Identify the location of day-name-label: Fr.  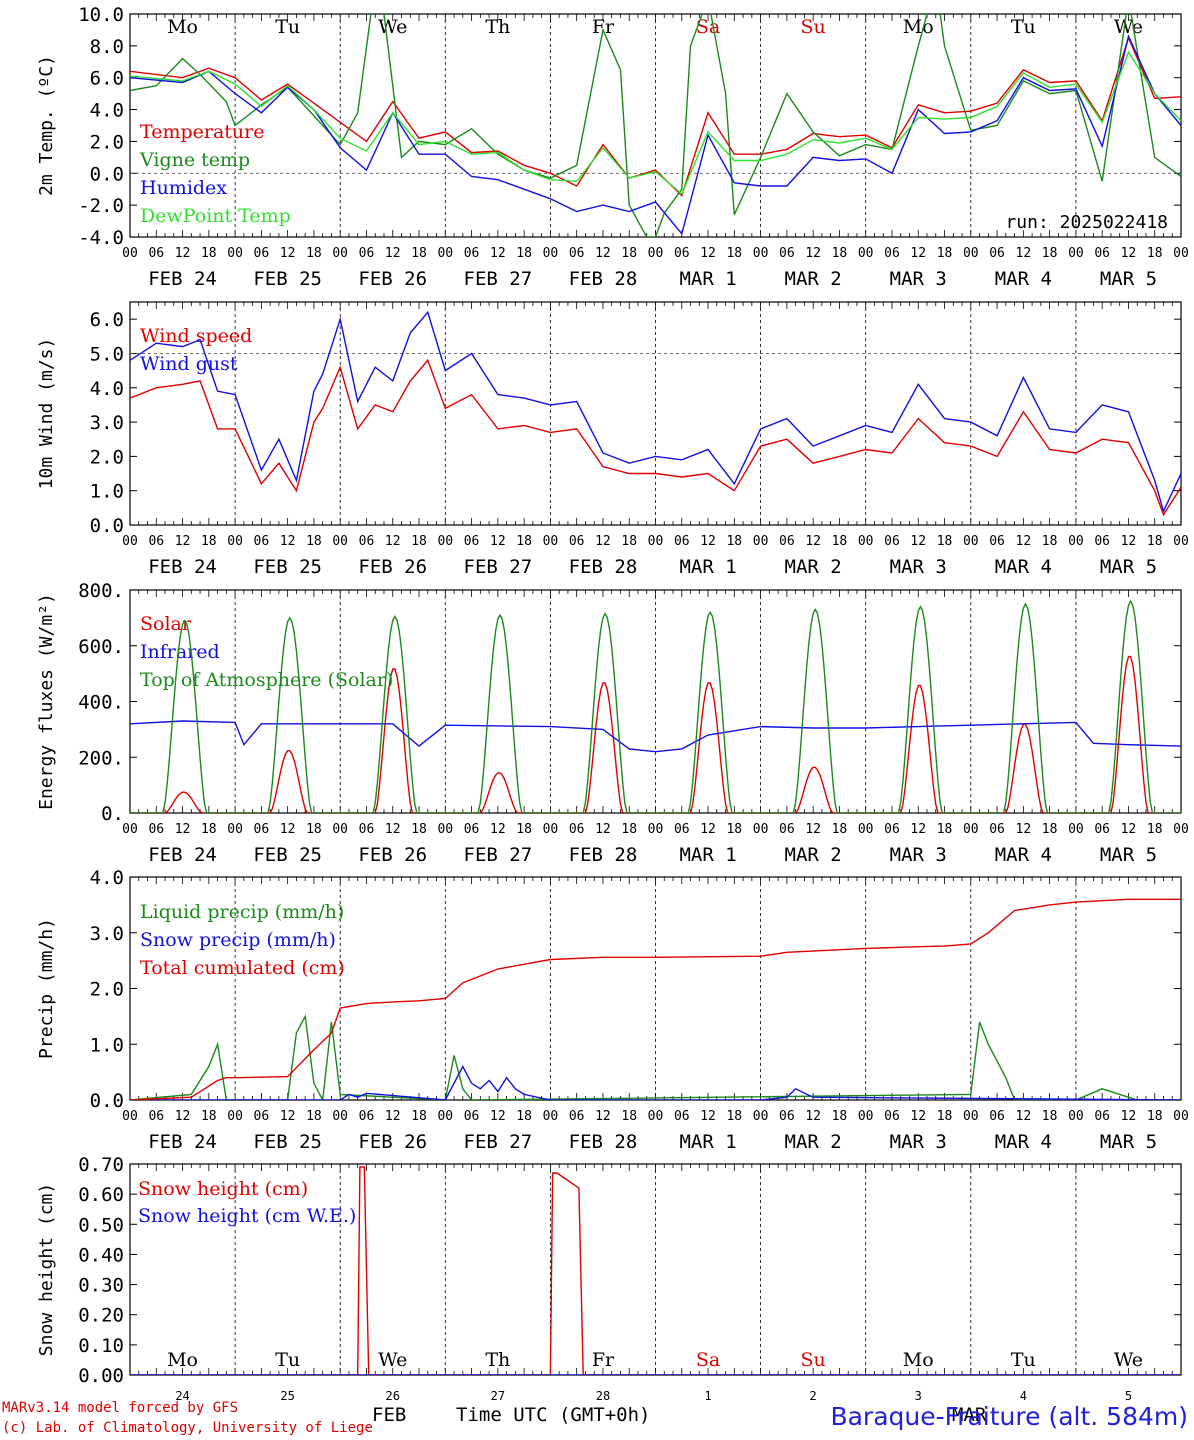
(603, 1360).